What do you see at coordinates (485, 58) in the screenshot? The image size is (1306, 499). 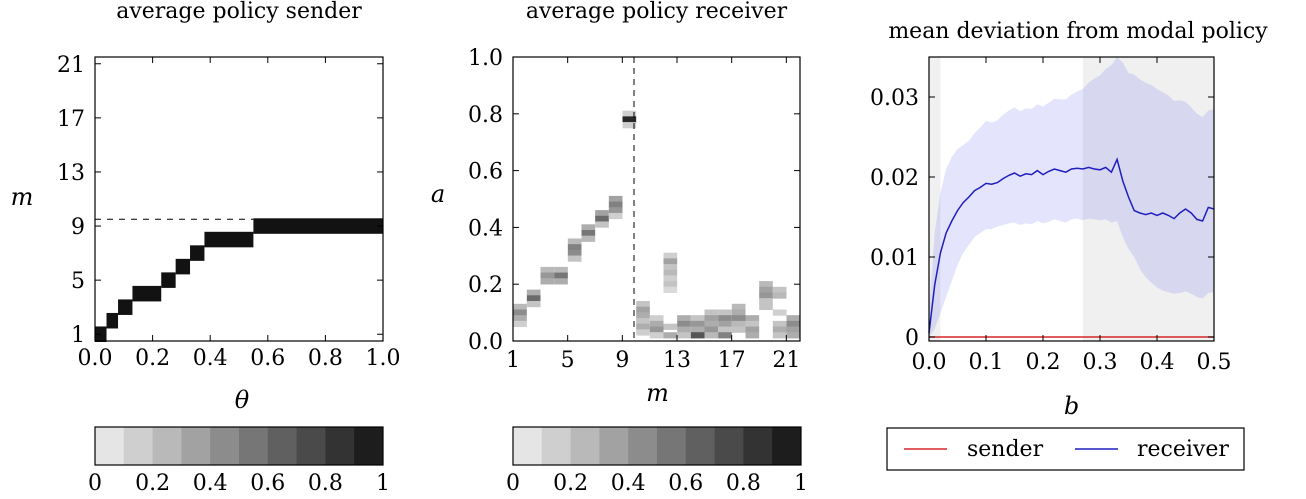 I see `y-tick-label: 1.0` at bounding box center [485, 58].